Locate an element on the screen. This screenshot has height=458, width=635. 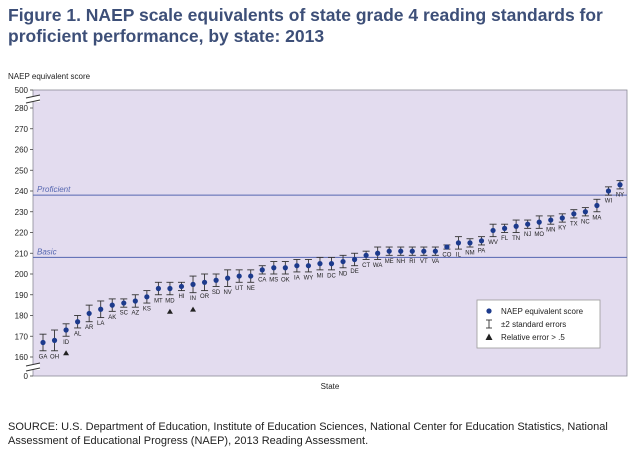
x-axis-label: State is located at coordinates (330, 386).